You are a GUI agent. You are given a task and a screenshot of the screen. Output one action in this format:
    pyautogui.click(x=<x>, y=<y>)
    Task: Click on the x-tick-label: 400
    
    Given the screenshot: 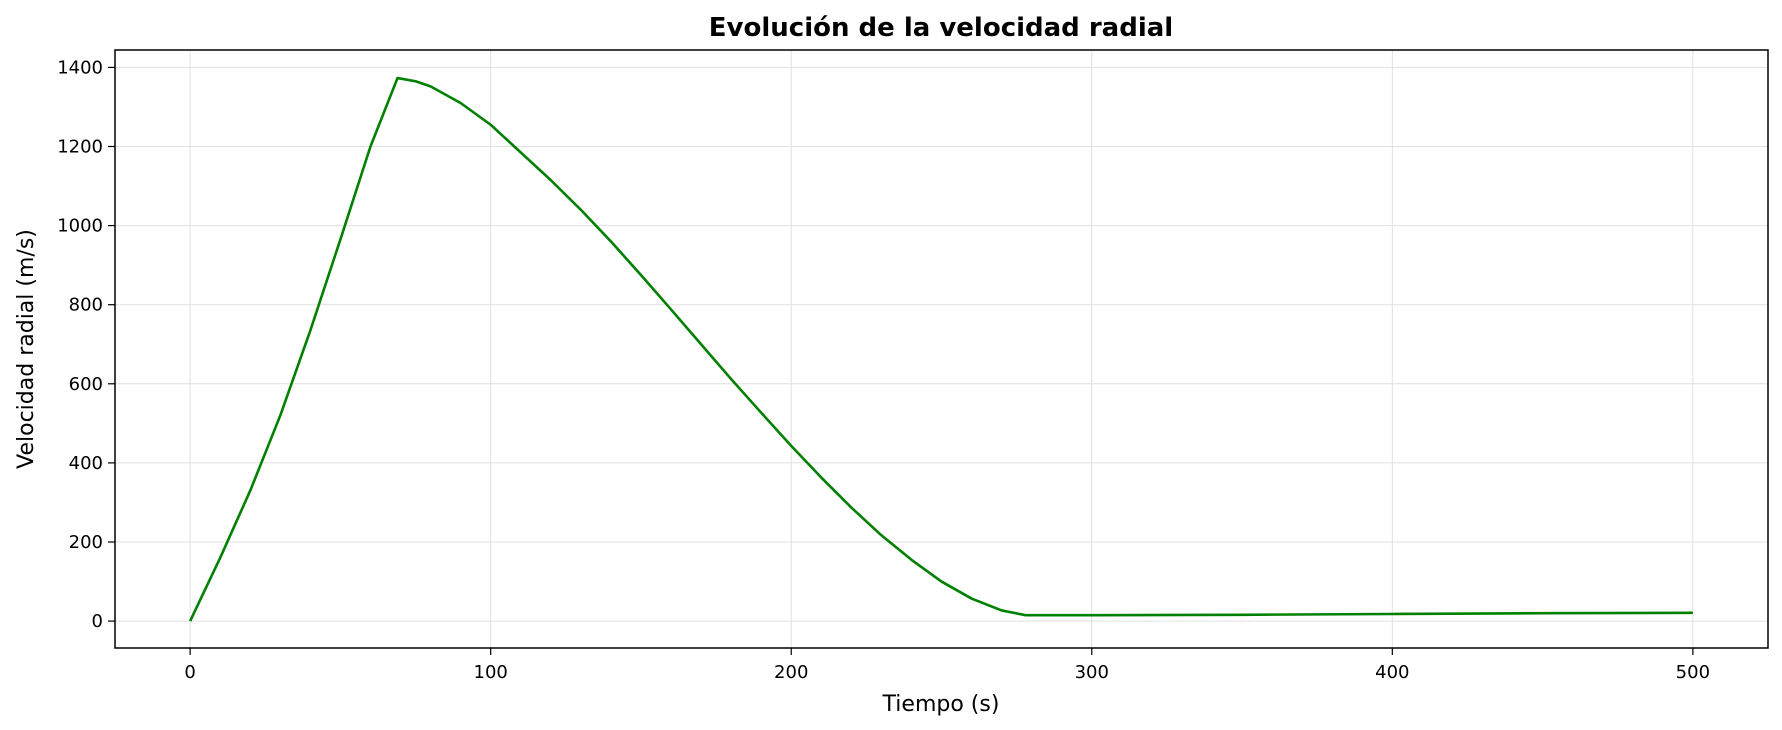 What is the action you would take?
    pyautogui.click(x=1392, y=672)
    